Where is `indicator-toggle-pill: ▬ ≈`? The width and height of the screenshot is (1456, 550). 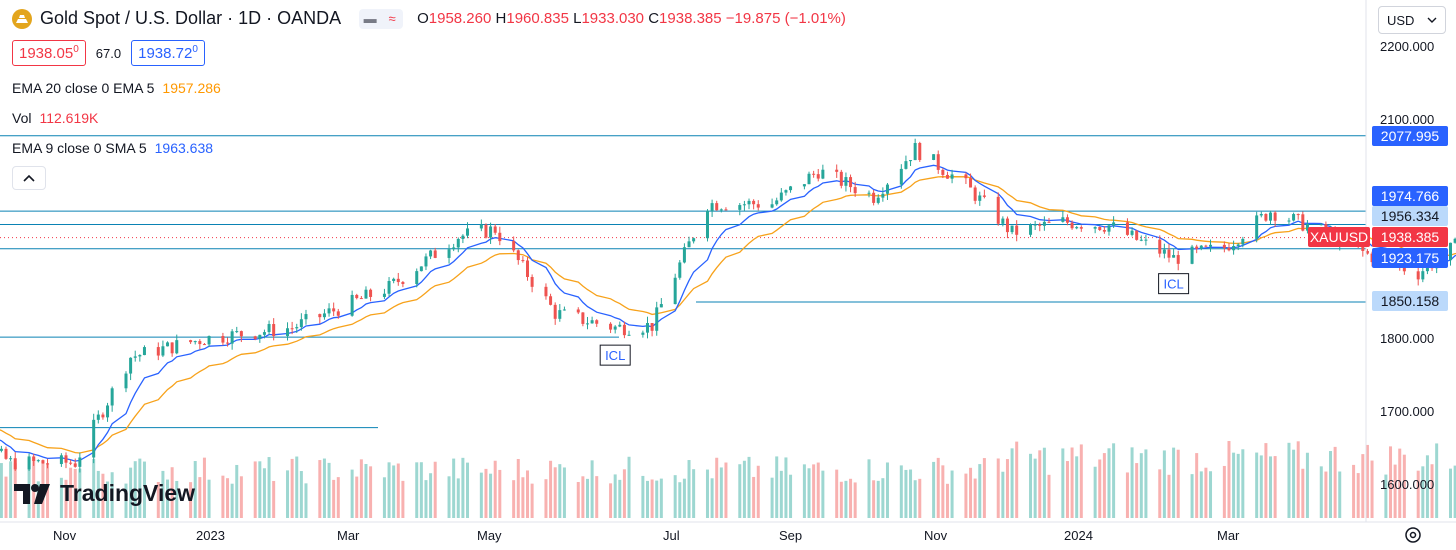
indicator-toggle-pill: ▬ ≈ is located at coordinates (381, 18).